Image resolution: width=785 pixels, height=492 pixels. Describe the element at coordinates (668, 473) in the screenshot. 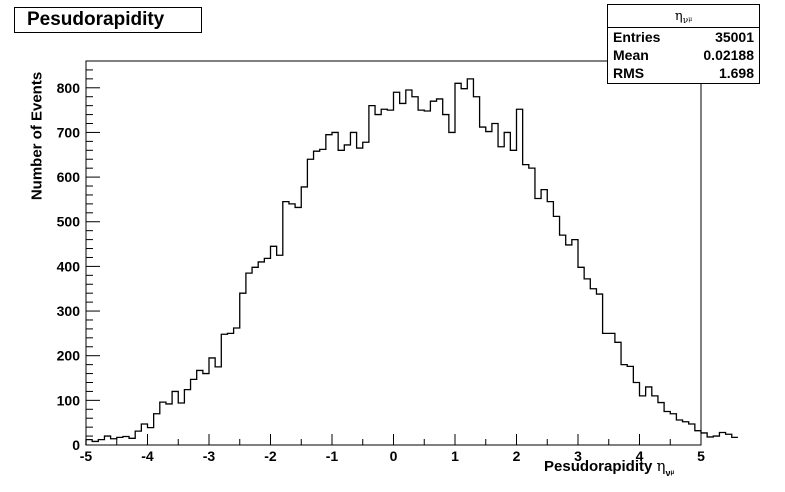

I see `x-axis-label-sub: ν` at that location.